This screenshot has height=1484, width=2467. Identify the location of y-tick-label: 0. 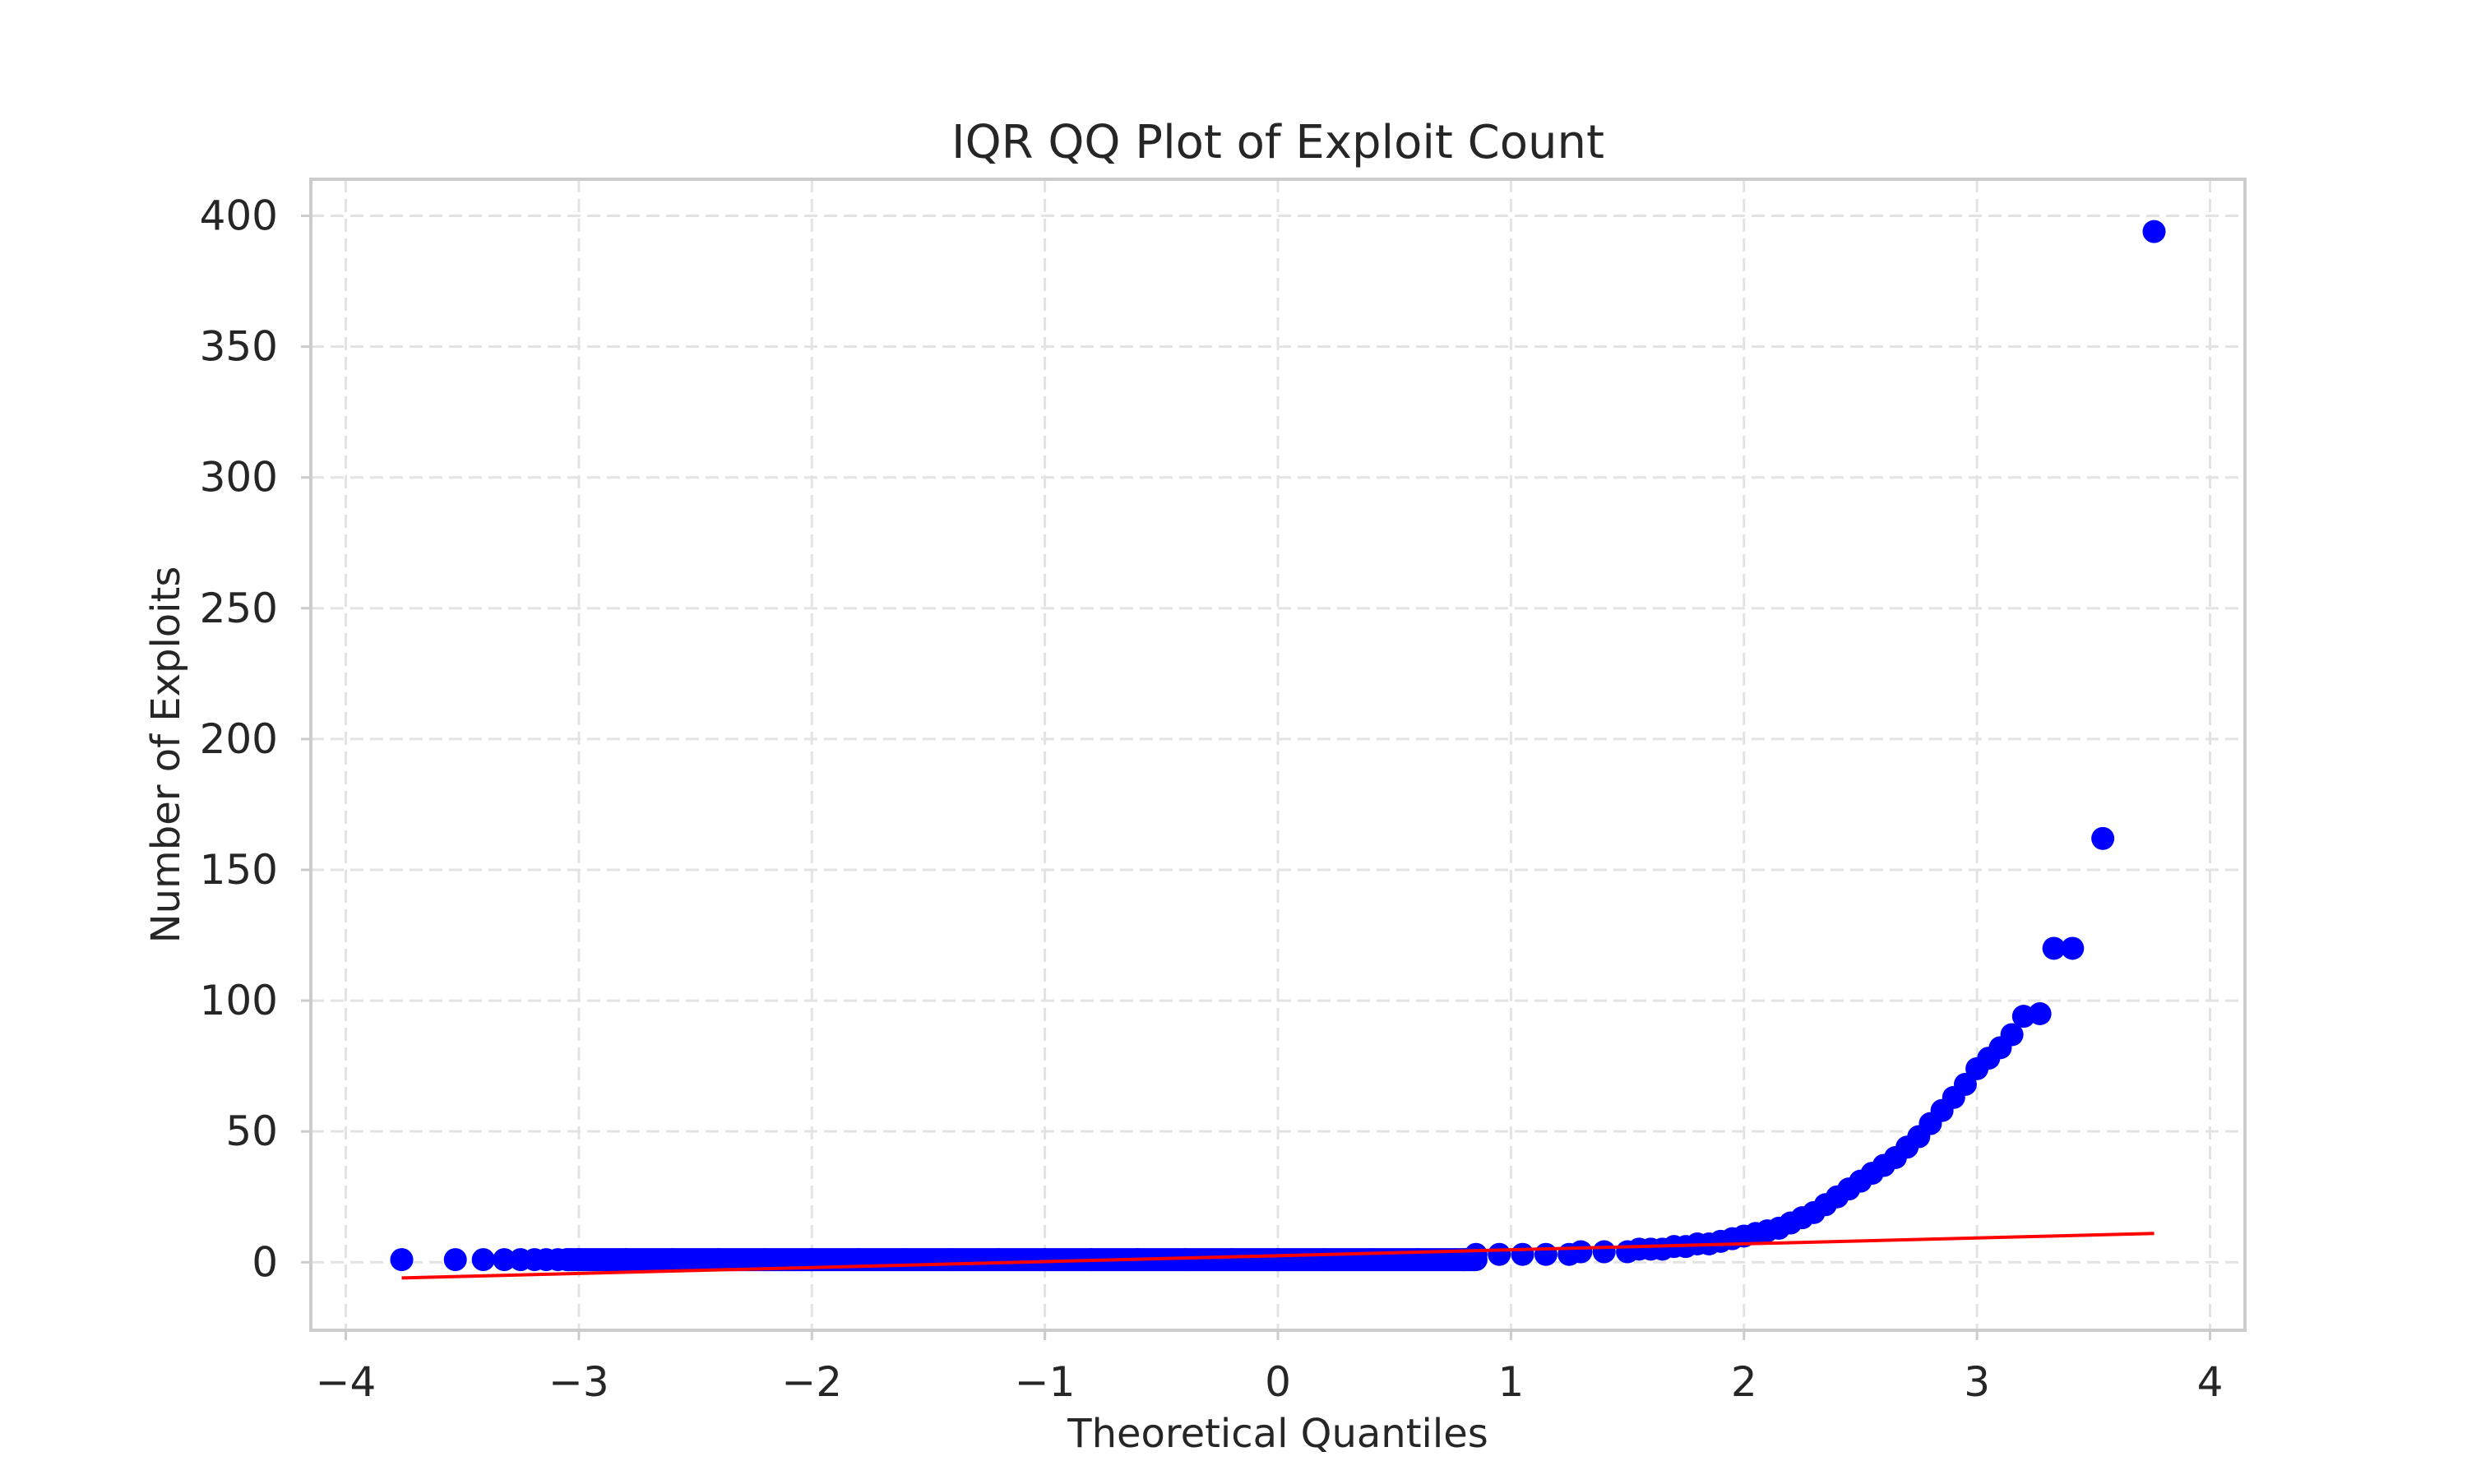
(265, 1262).